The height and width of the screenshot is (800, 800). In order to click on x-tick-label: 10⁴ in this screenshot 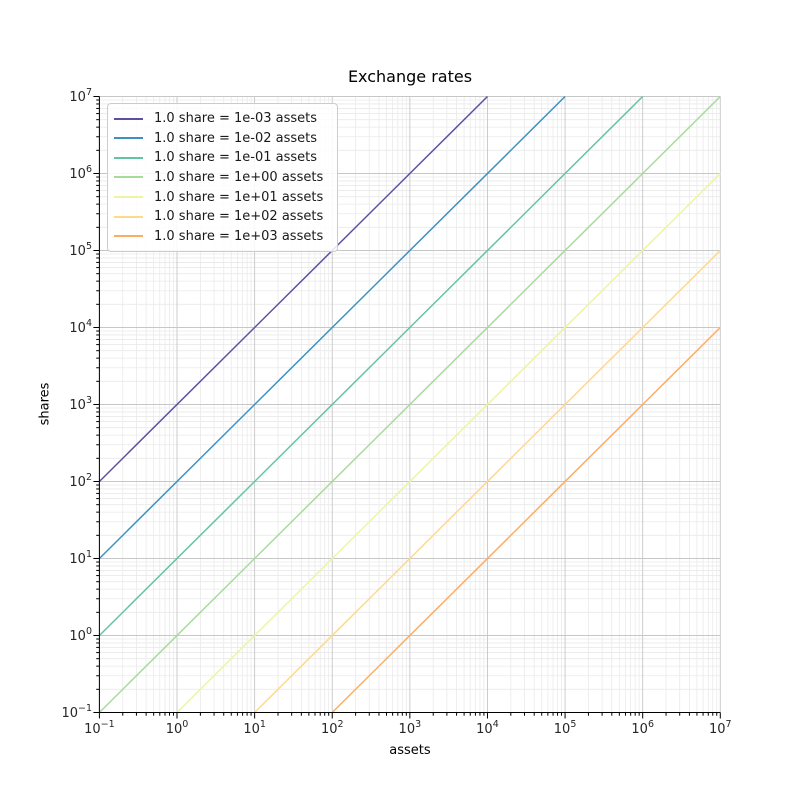, I will do `click(487, 728)`.